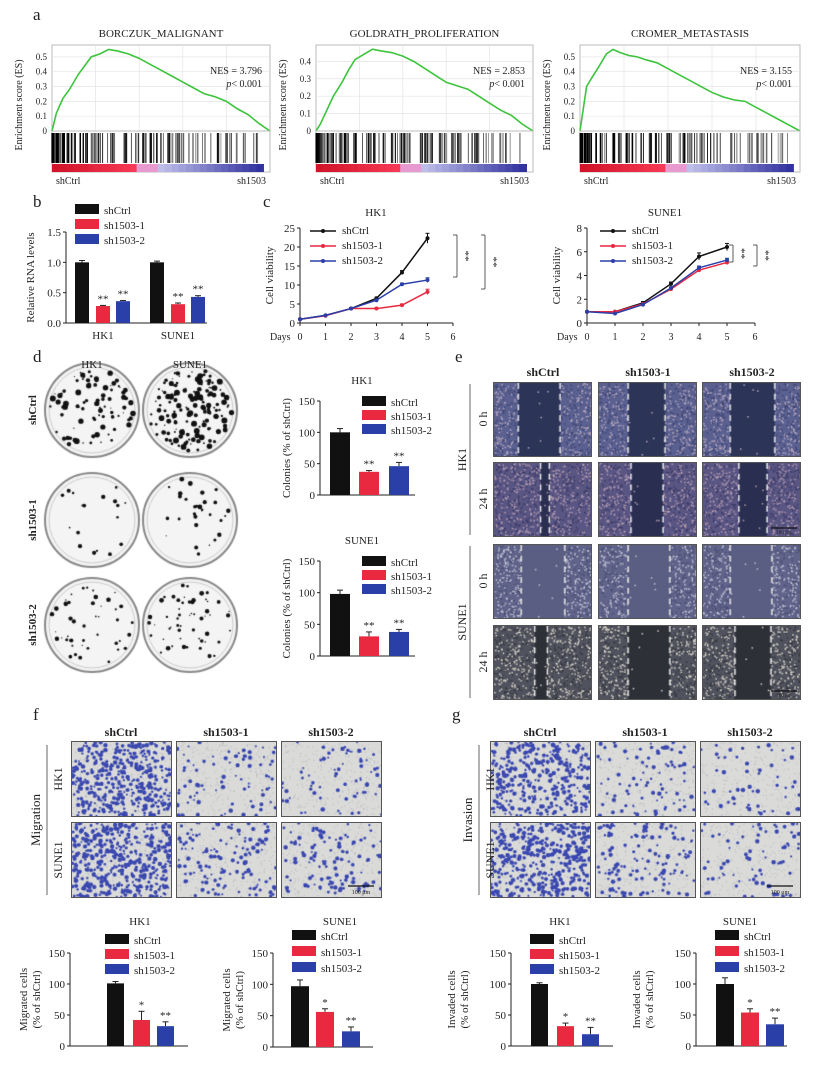 The height and width of the screenshot is (1067, 828). I want to click on p-value: p< 0.001, so click(773, 84).